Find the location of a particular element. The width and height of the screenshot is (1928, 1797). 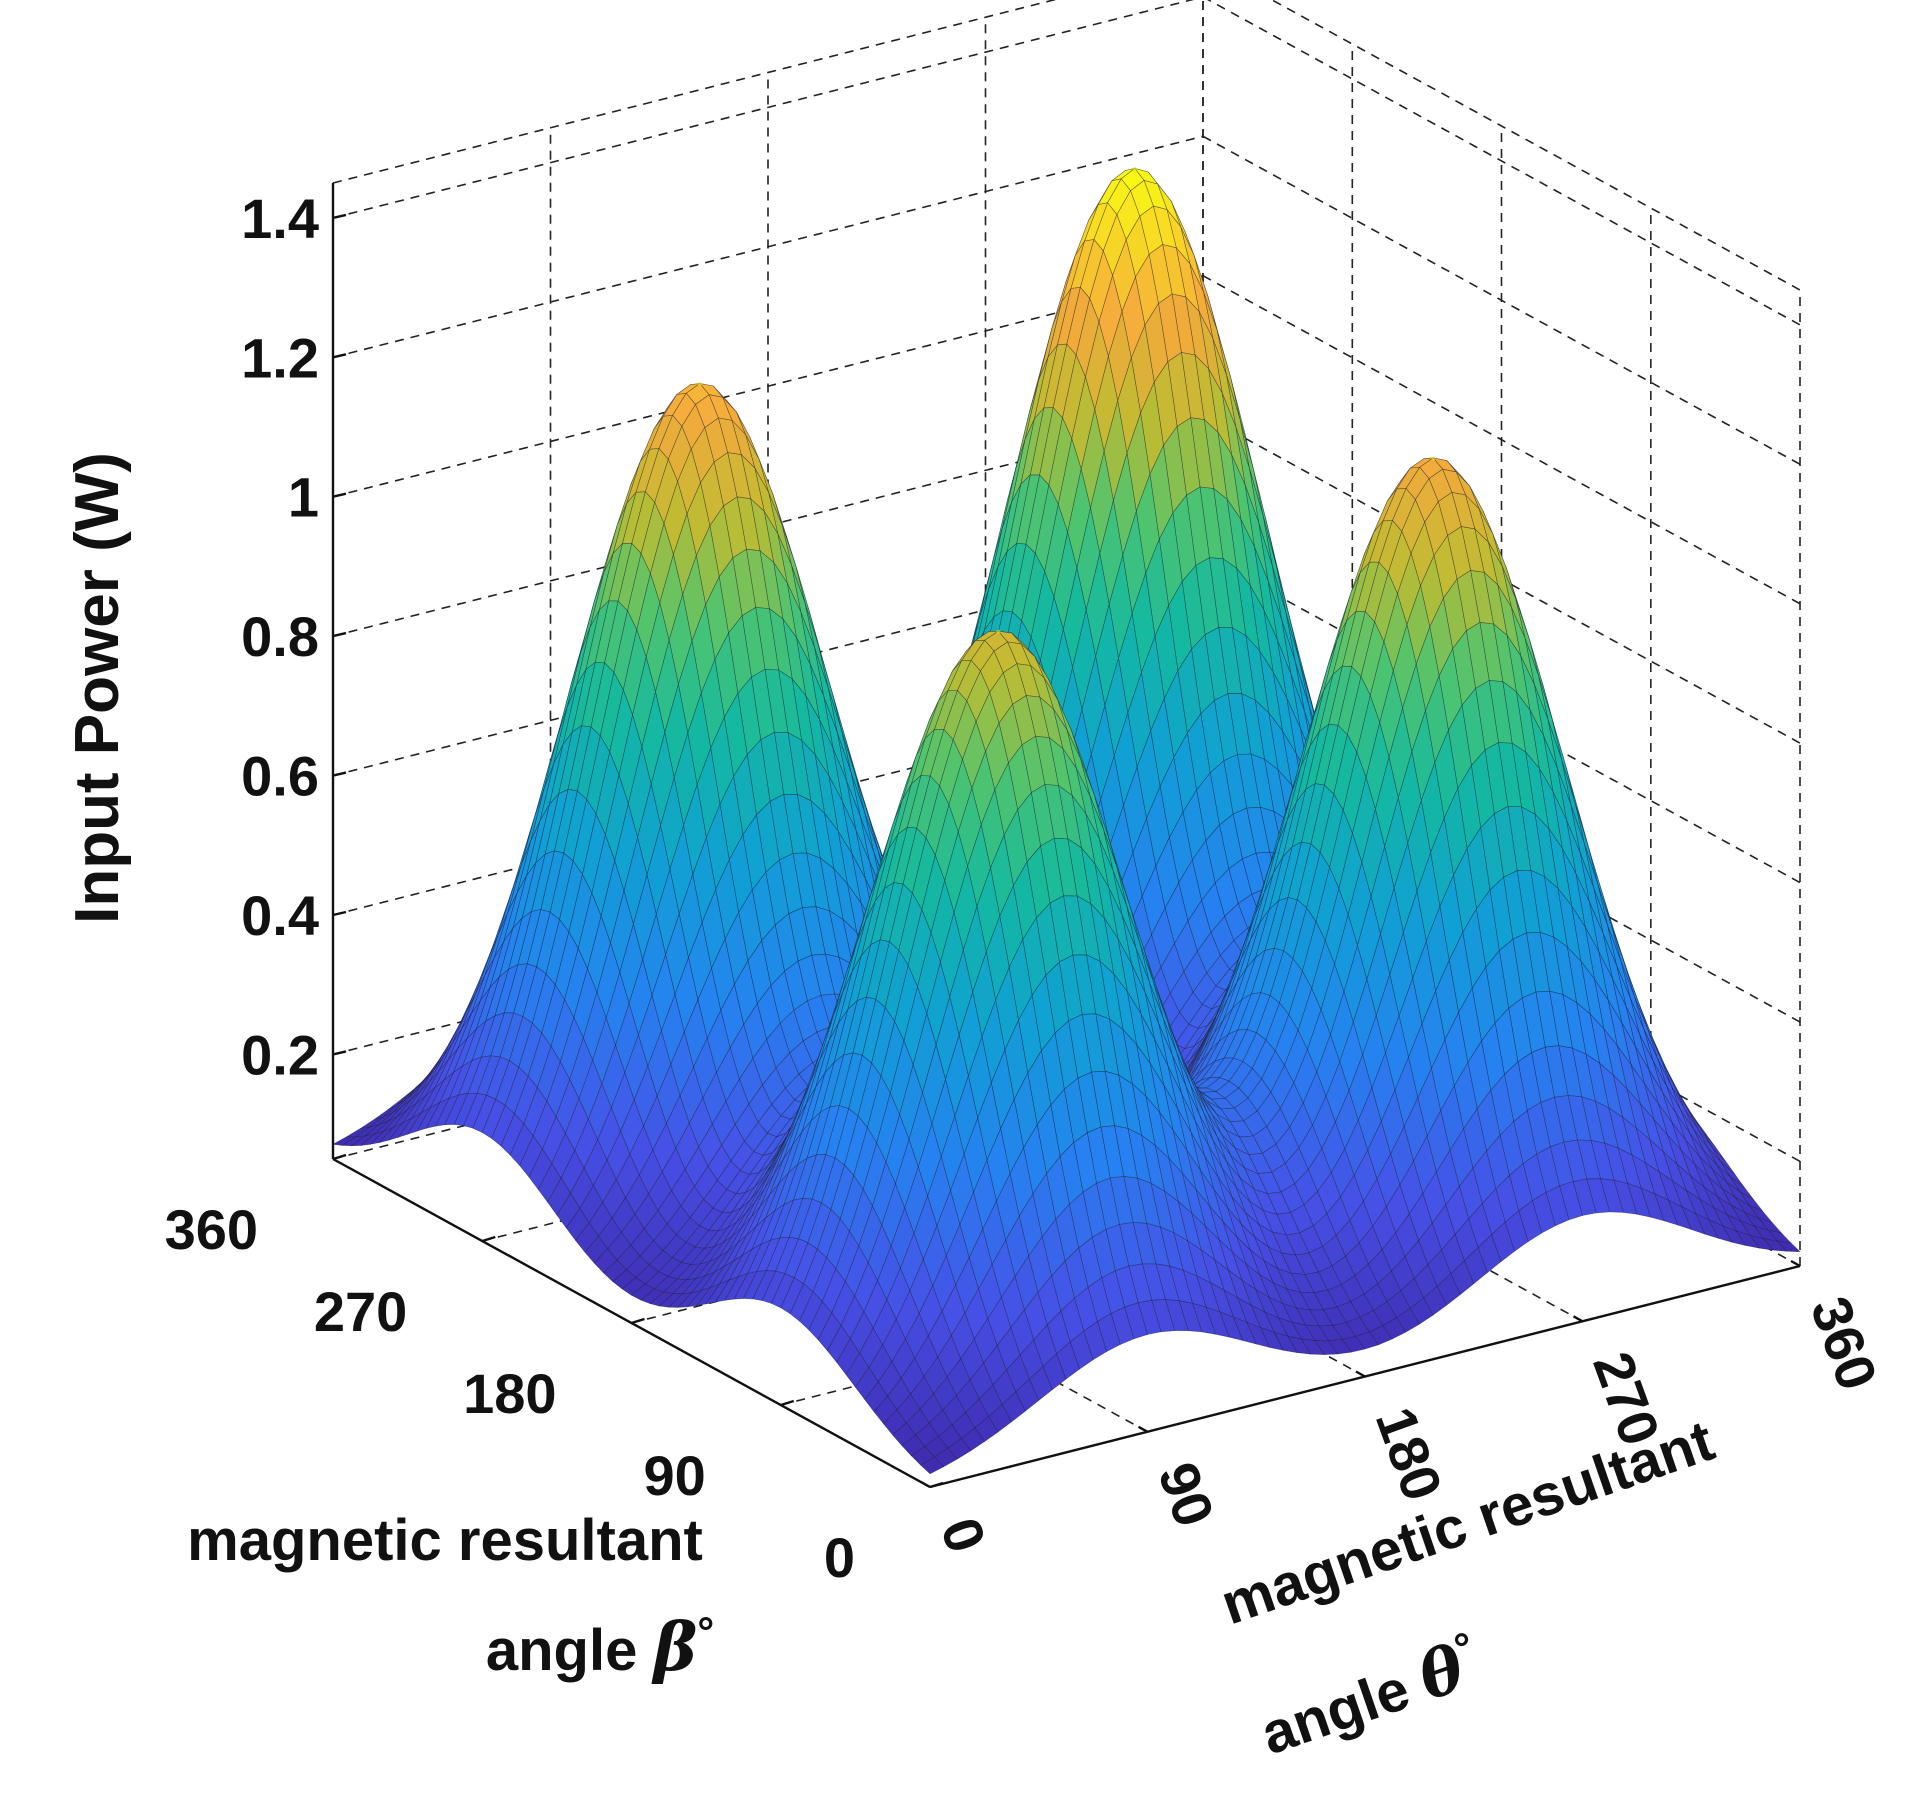

y-tick-label: 270 is located at coordinates (360, 1311).